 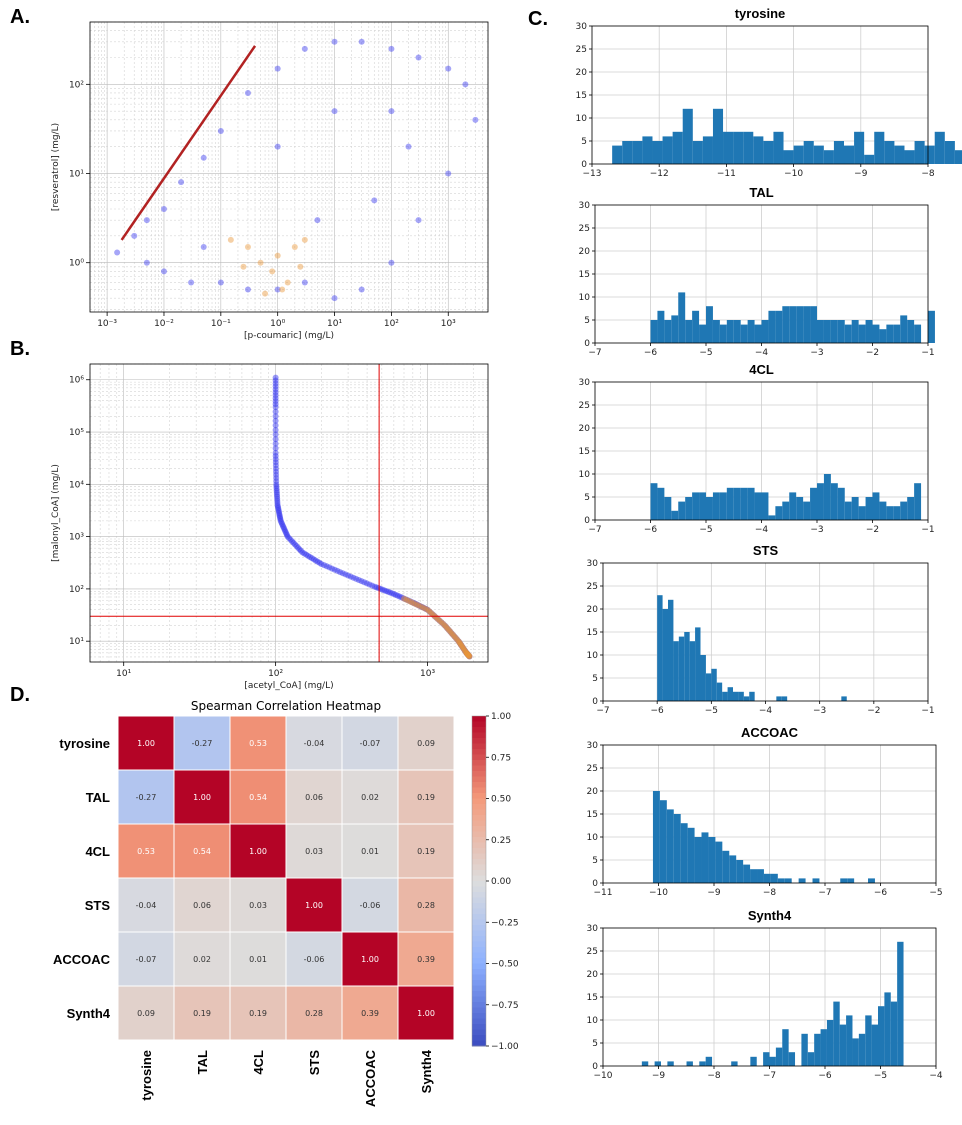 What do you see at coordinates (76, 642) in the screenshot?
I see `chart-b-y-tick-label: 10¹` at bounding box center [76, 642].